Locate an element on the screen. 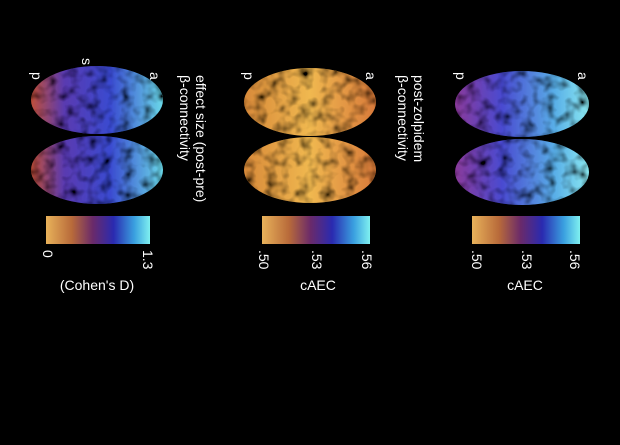 Image resolution: width=620 pixels, height=445 pixels. colorbar-tick: 0 is located at coordinates (48, 254).